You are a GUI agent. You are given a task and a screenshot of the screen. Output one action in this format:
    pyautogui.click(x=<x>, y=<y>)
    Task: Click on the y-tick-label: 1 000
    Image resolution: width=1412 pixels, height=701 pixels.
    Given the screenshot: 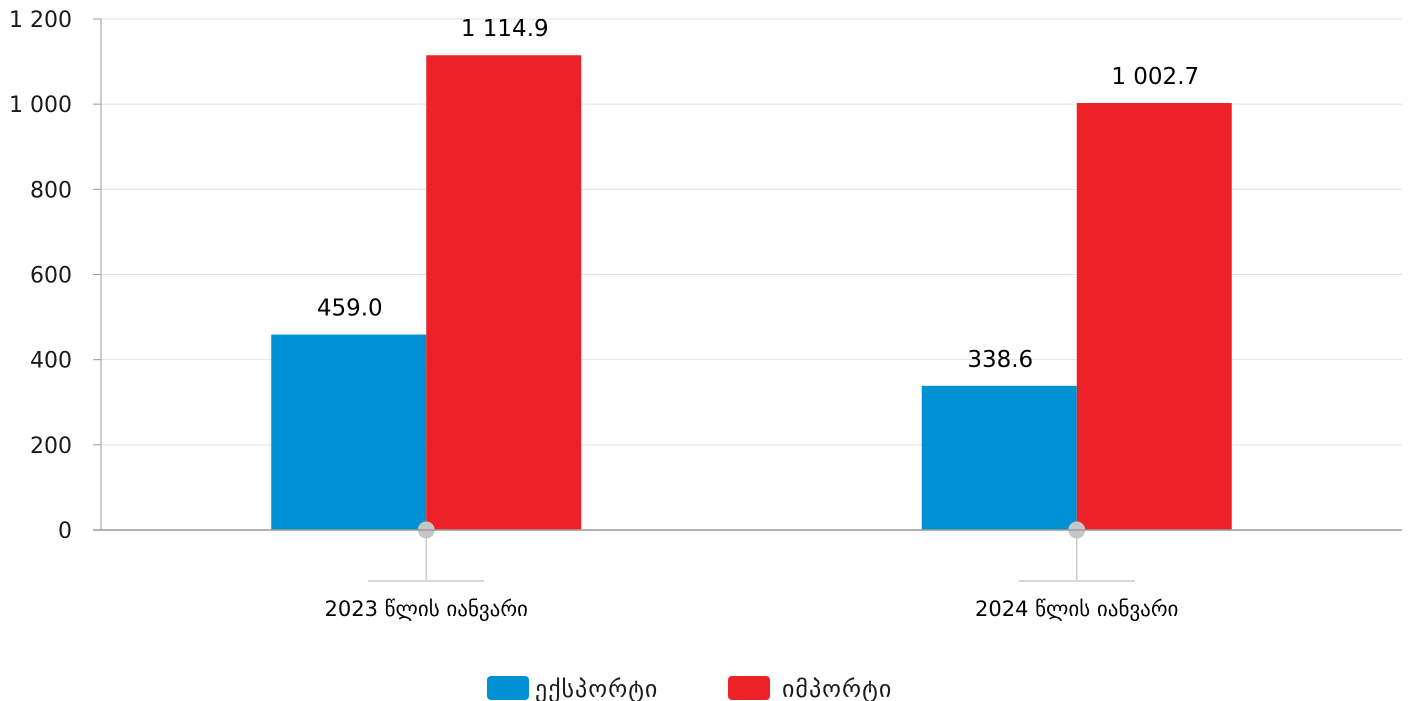 What is the action you would take?
    pyautogui.click(x=40, y=105)
    